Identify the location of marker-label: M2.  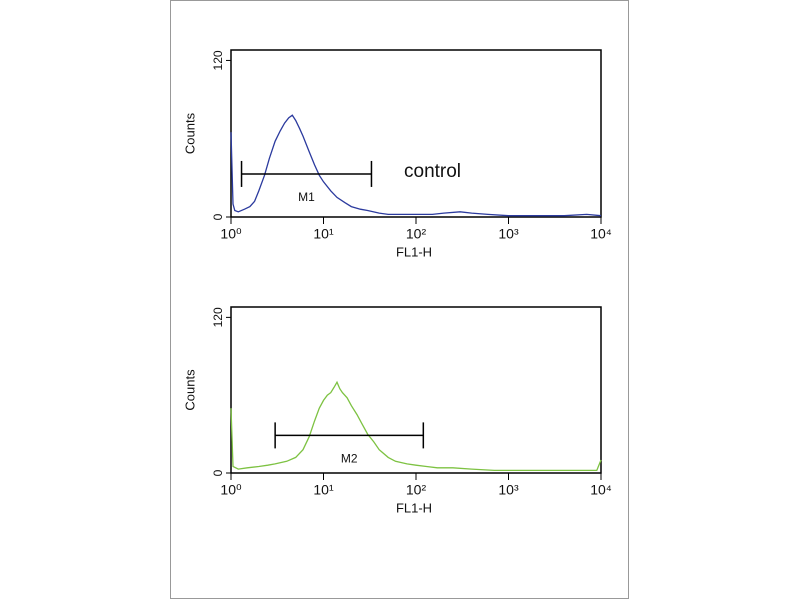
(349, 459).